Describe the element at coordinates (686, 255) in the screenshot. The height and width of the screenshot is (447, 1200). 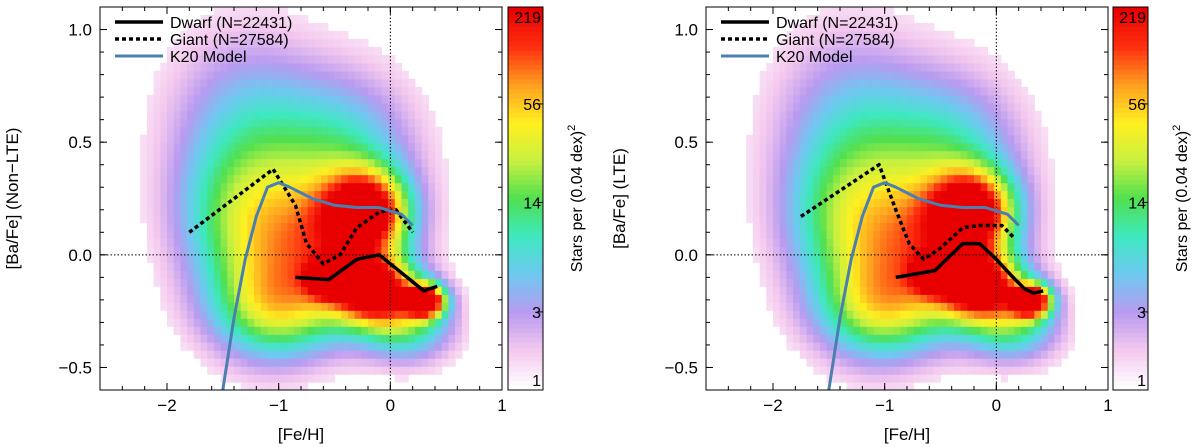
I see `y-tick-label: 0.0` at that location.